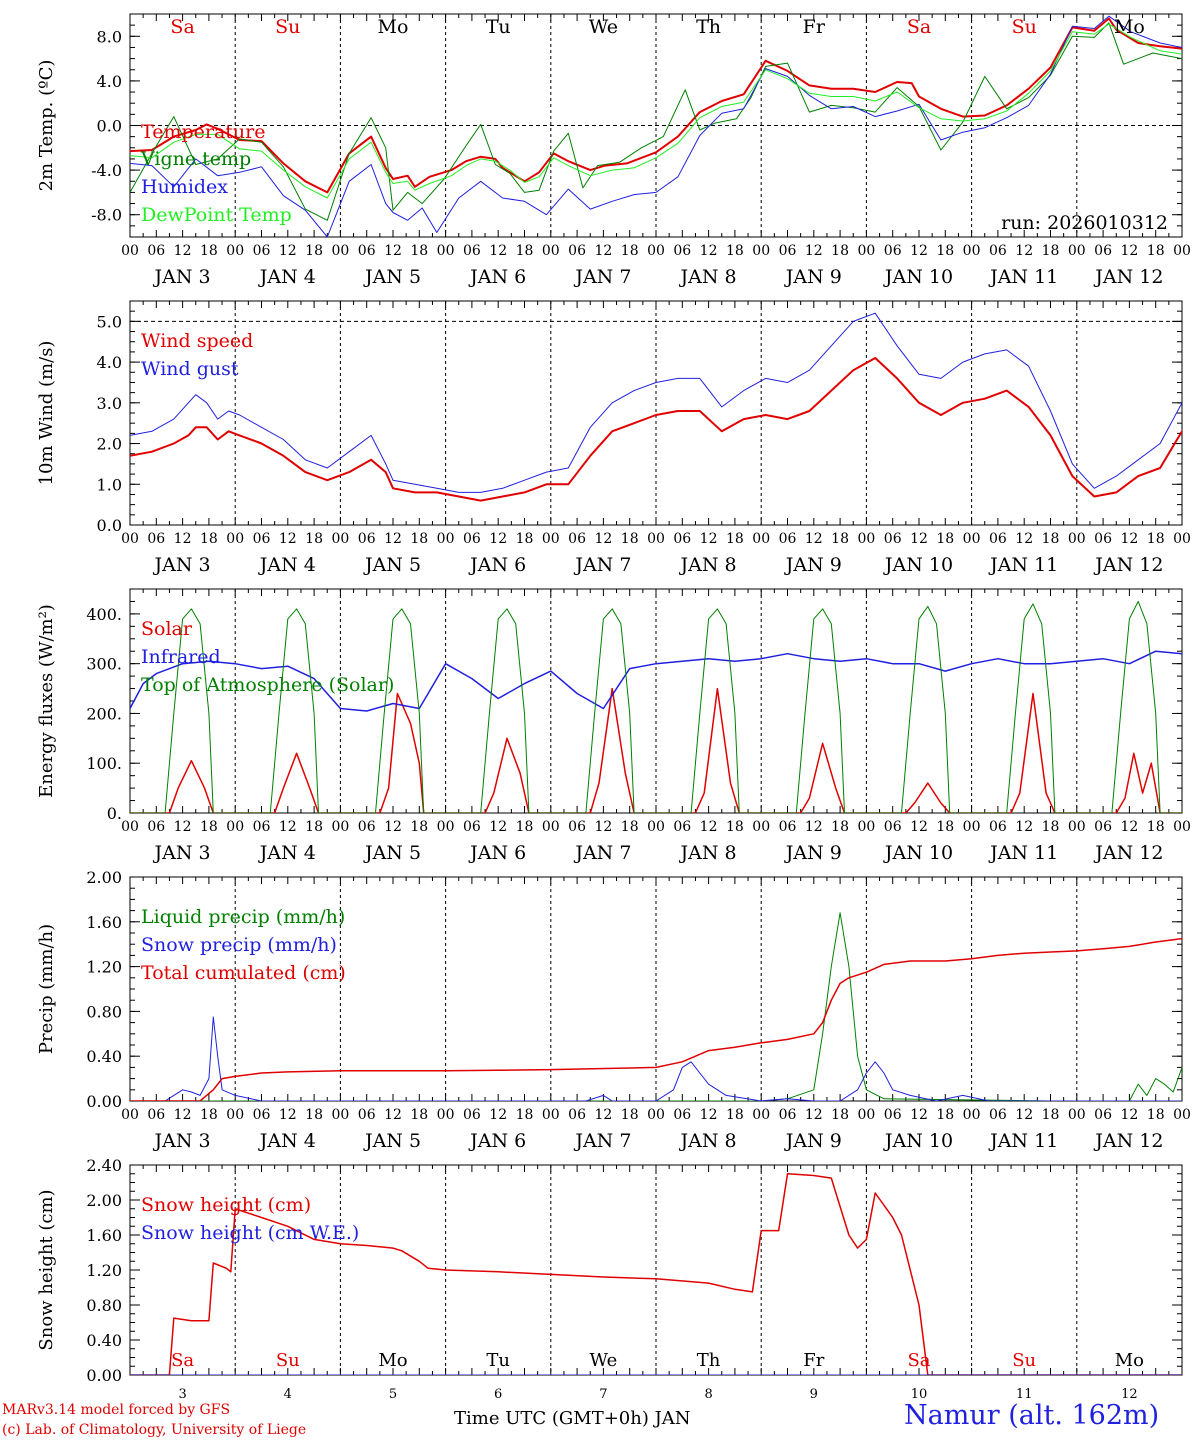 The width and height of the screenshot is (1194, 1440). What do you see at coordinates (918, 1360) in the screenshot?
I see `weekday-bottom: Sa` at bounding box center [918, 1360].